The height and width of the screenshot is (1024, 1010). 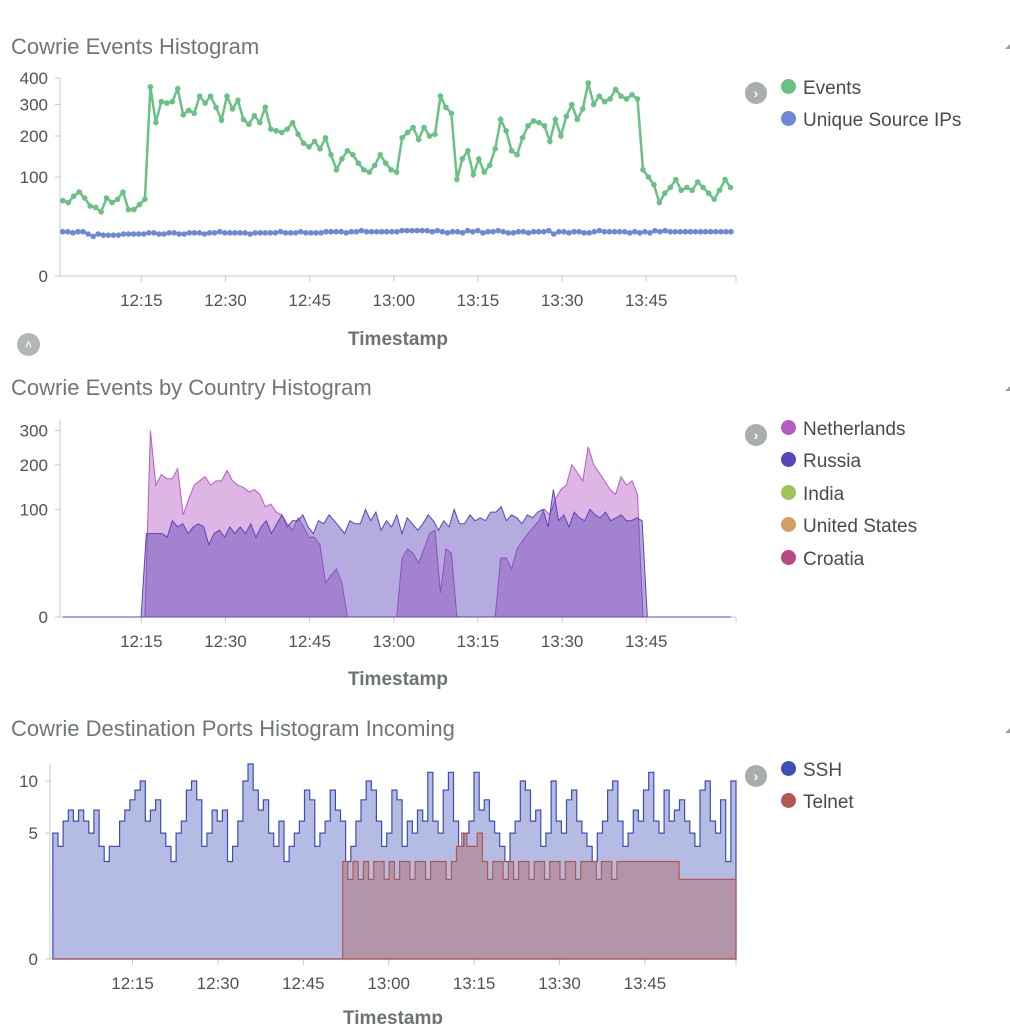 What do you see at coordinates (646, 641) in the screenshot?
I see `x-tick-label: 13:45` at bounding box center [646, 641].